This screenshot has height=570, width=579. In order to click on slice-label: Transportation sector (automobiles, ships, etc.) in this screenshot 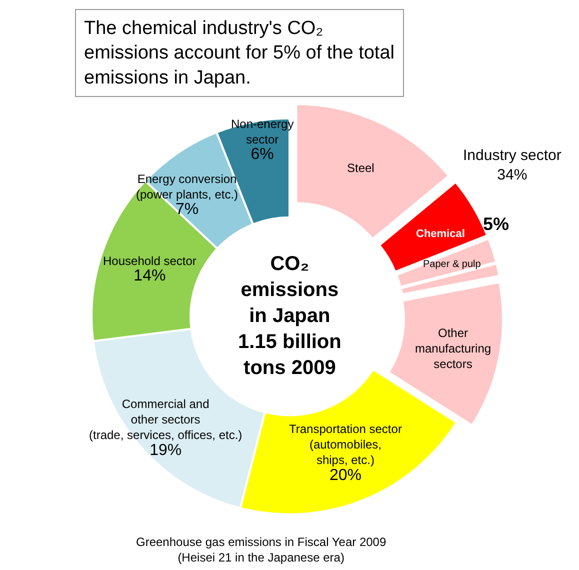, I will do `click(345, 445)`.